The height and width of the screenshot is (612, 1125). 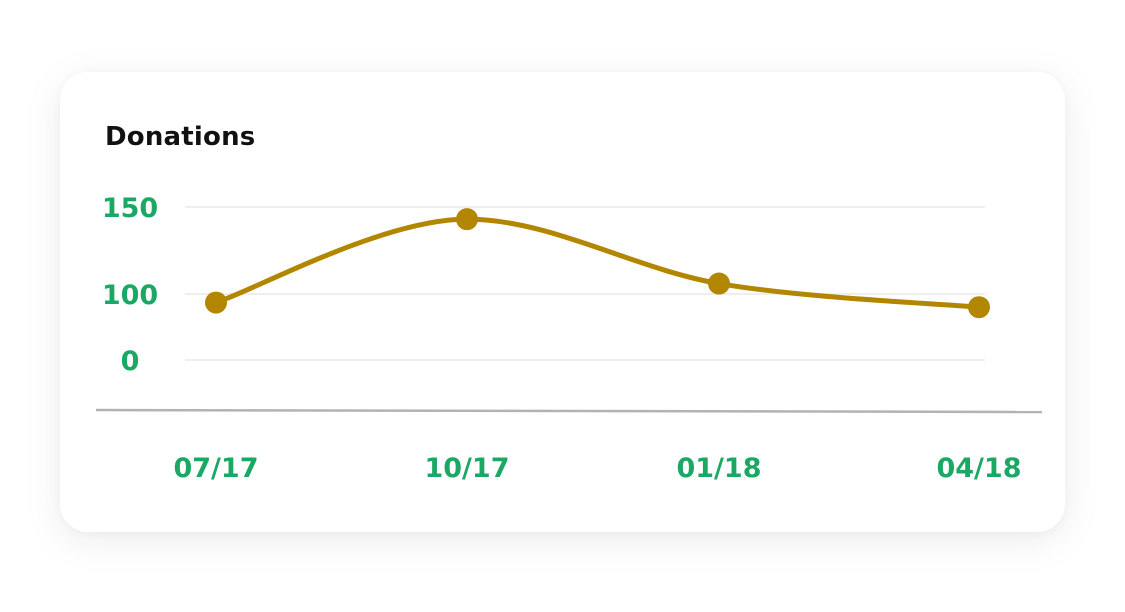 What do you see at coordinates (215, 468) in the screenshot?
I see `x-tick-label: 07/17` at bounding box center [215, 468].